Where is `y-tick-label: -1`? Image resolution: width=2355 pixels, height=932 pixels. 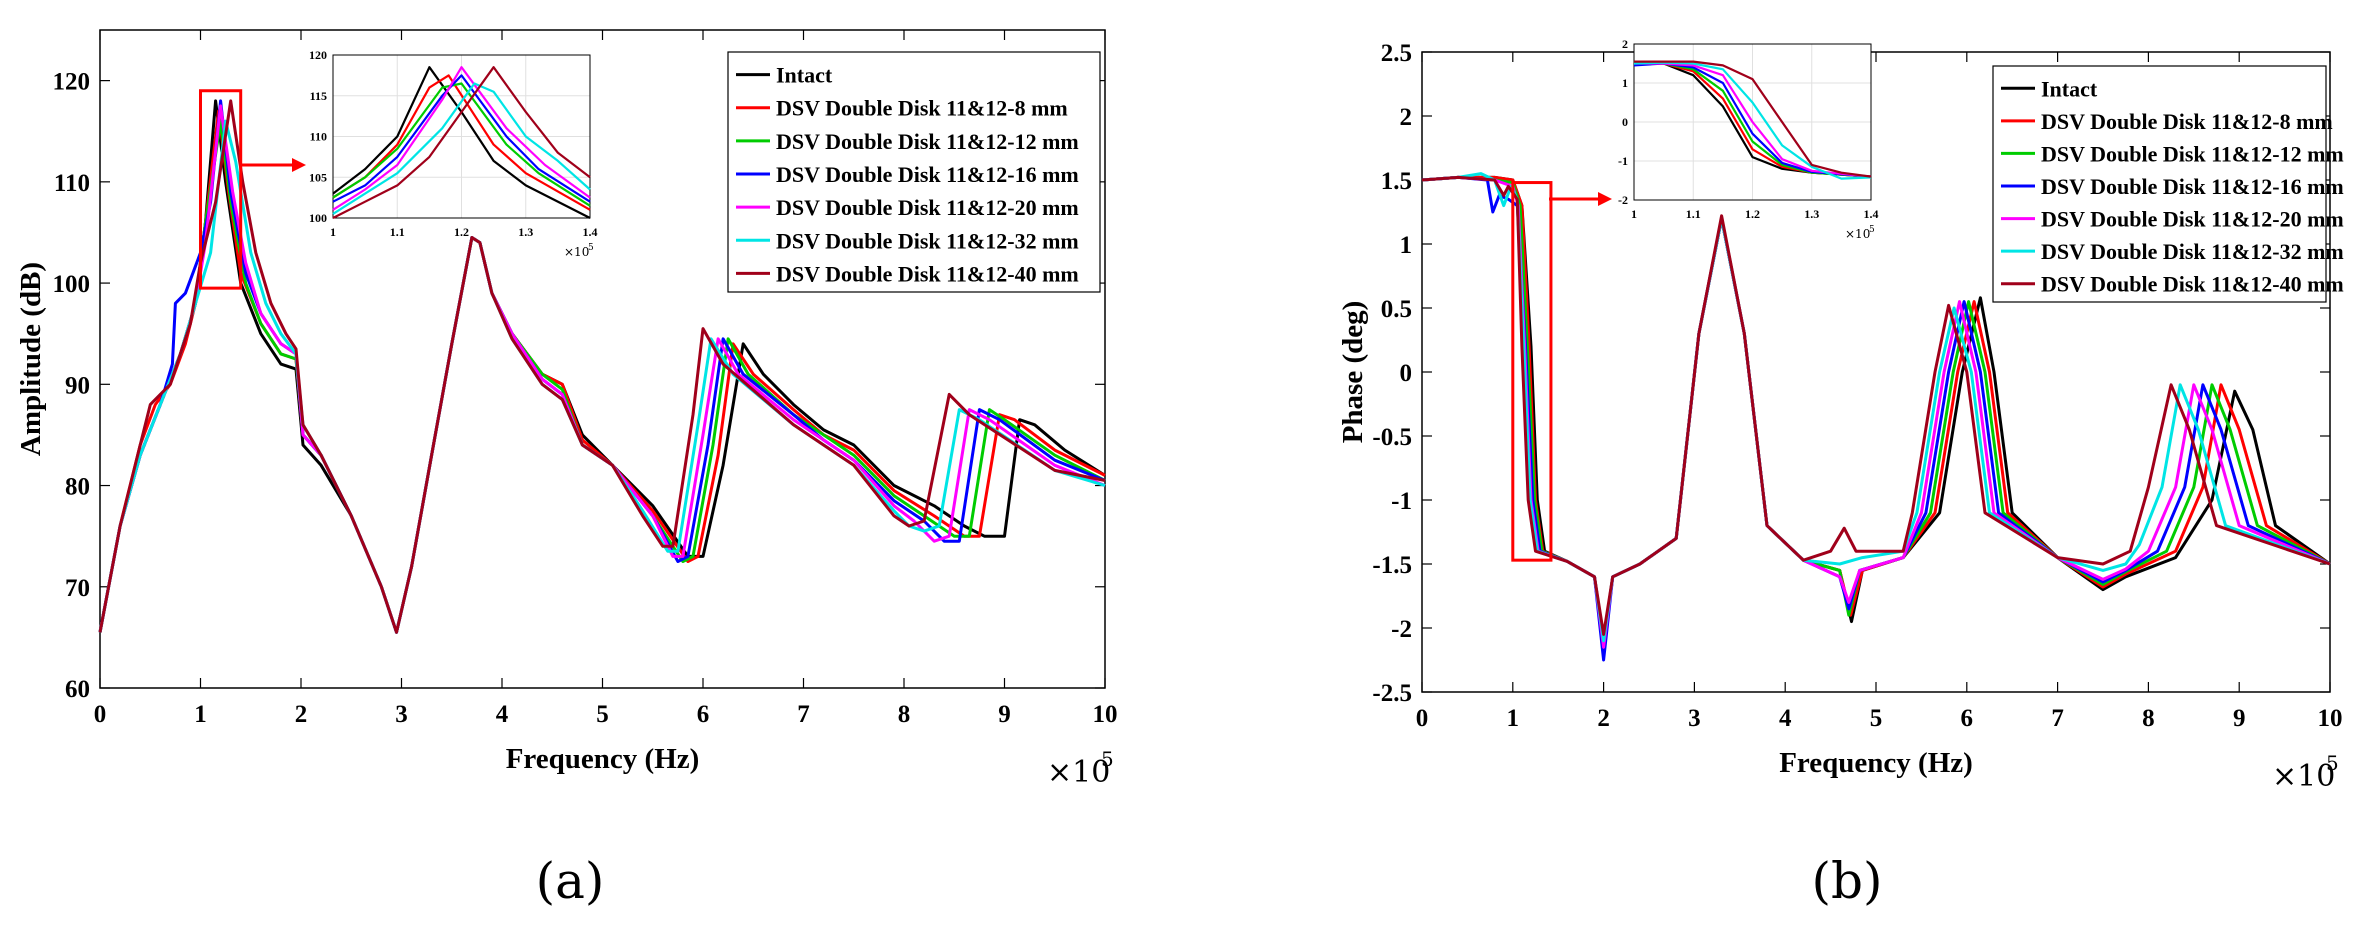 y-tick-label: -1 is located at coordinates (1401, 501).